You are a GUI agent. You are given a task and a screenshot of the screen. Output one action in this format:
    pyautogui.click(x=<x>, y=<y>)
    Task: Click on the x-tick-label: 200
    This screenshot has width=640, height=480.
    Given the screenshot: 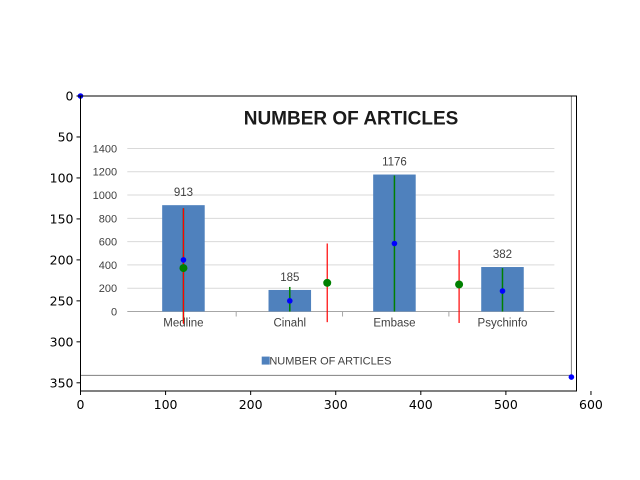 What is the action you would take?
    pyautogui.click(x=251, y=404)
    